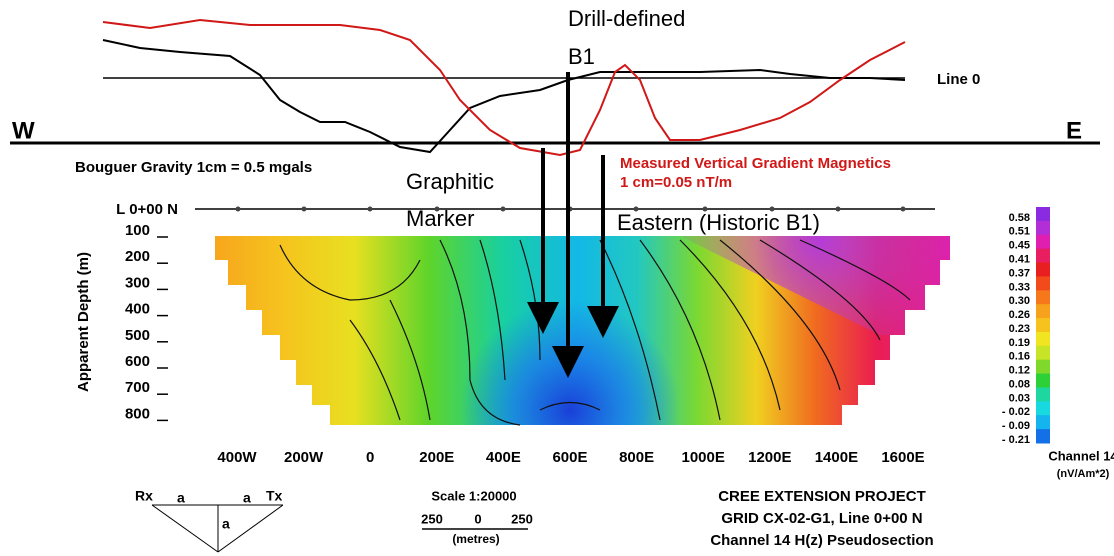 Image resolution: width=1114 pixels, height=556 pixels. I want to click on x-tick-label: 400W, so click(237, 457).